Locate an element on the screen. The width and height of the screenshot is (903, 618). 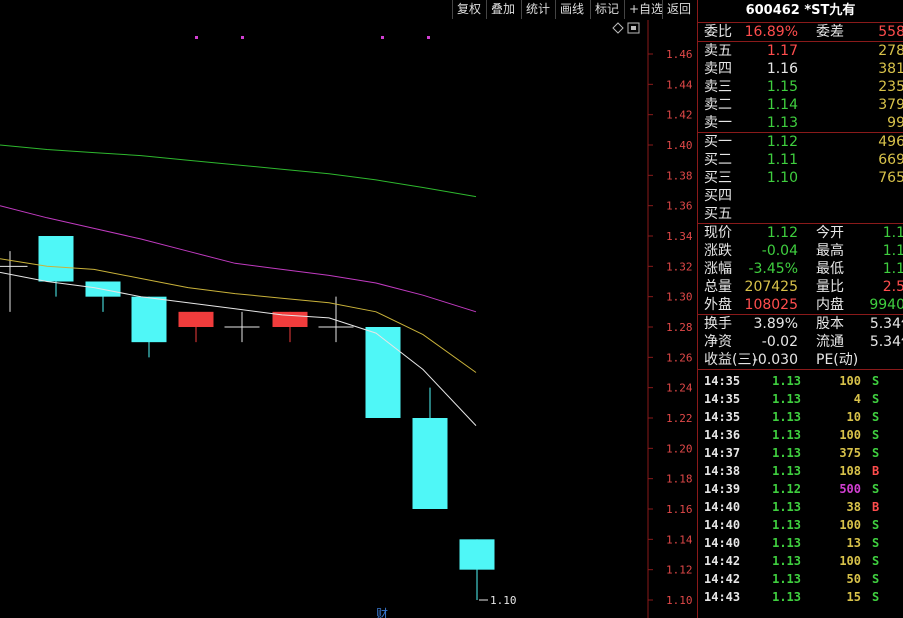
toolbar-button-5: +自选 is located at coordinates (645, 9).